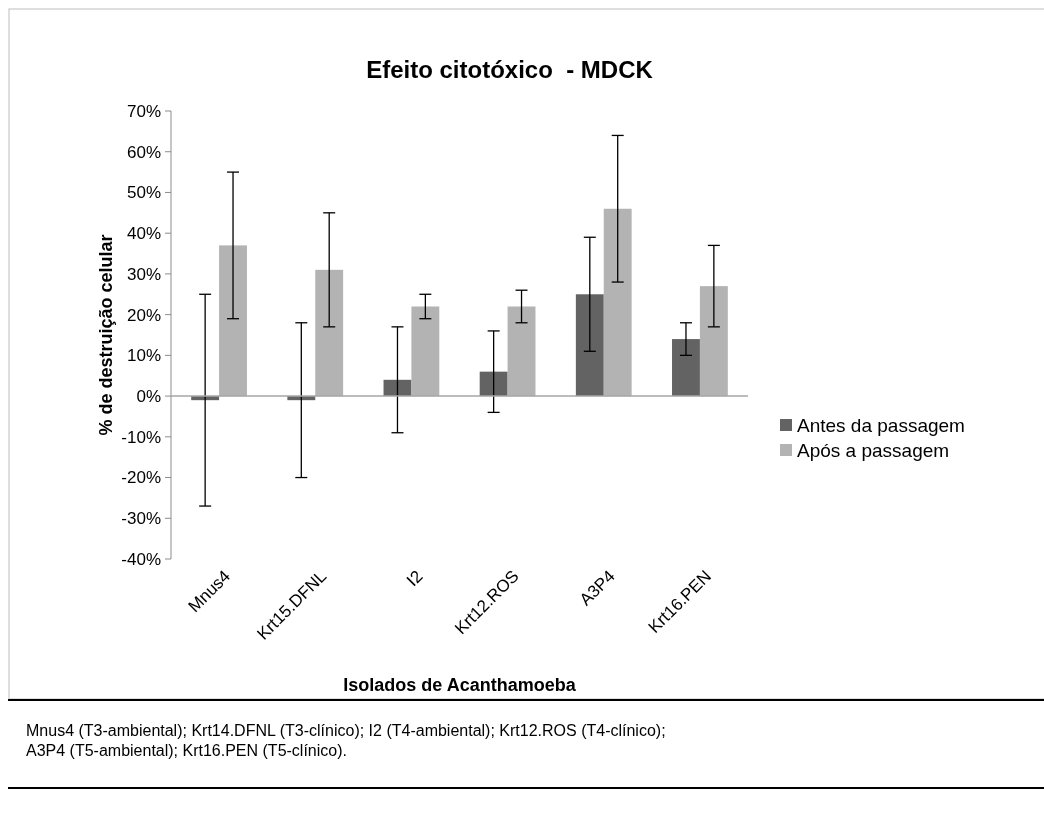 Image resolution: width=1044 pixels, height=827 pixels. What do you see at coordinates (143, 274) in the screenshot?
I see `y-tick-label: 30%` at bounding box center [143, 274].